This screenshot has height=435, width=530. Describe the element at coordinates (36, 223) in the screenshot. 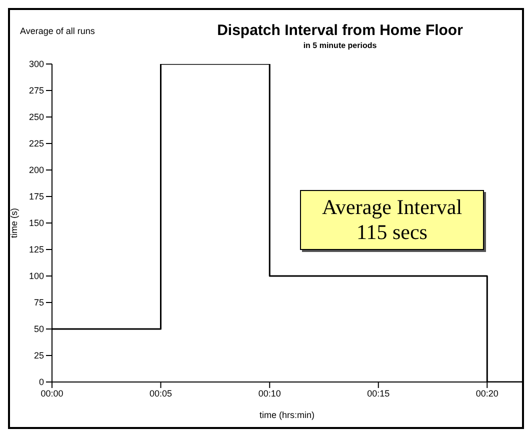

I see `y-tick-label: 150` at that location.